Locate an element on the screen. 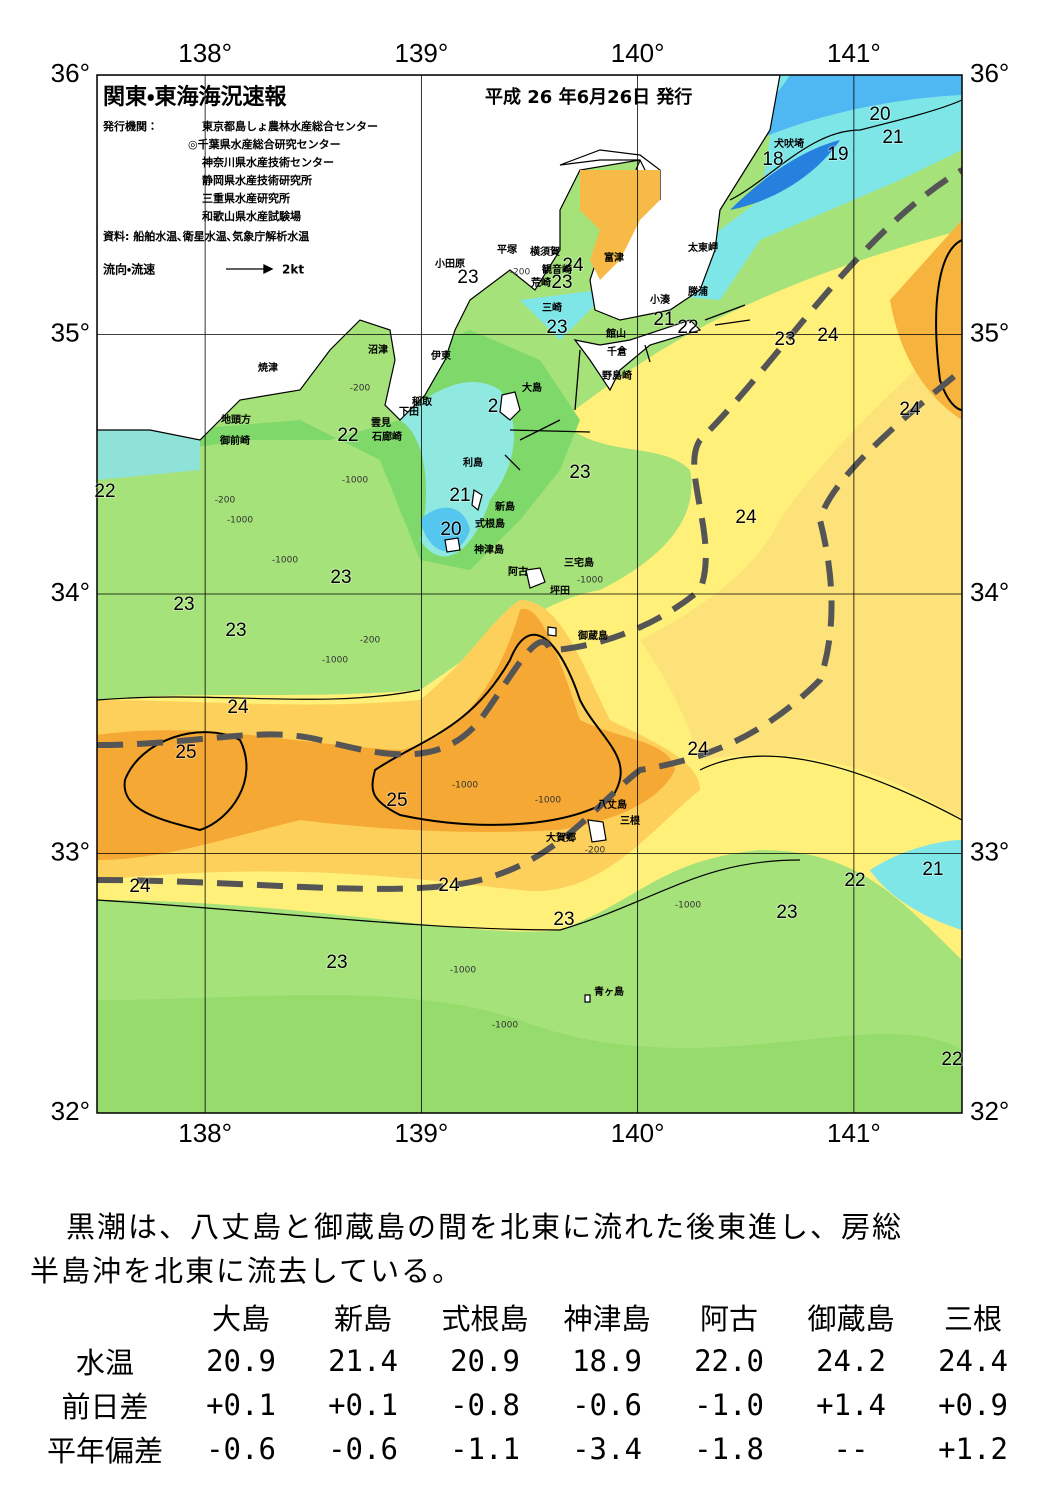 The width and height of the screenshot is (1064, 1503). place-name: 三崎 is located at coordinates (552, 307).